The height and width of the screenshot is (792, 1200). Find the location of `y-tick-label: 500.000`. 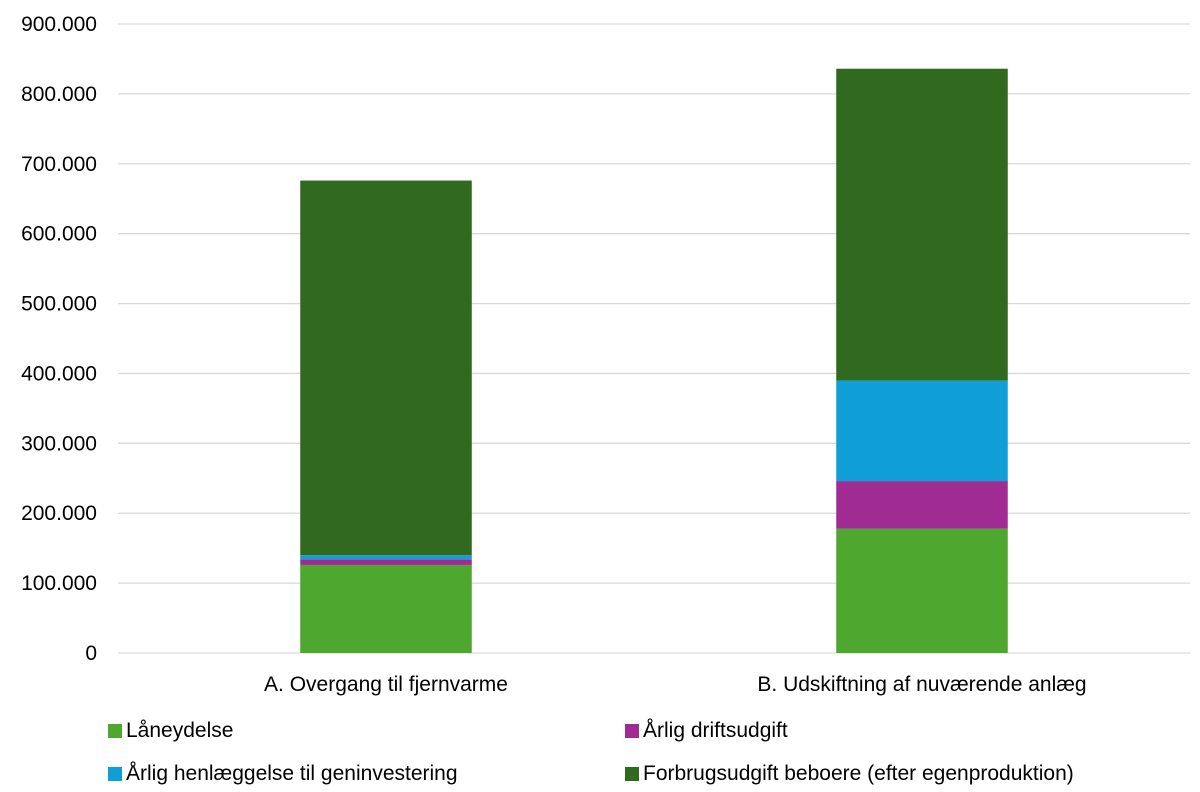

y-tick-label: 500.000 is located at coordinates (59, 304).